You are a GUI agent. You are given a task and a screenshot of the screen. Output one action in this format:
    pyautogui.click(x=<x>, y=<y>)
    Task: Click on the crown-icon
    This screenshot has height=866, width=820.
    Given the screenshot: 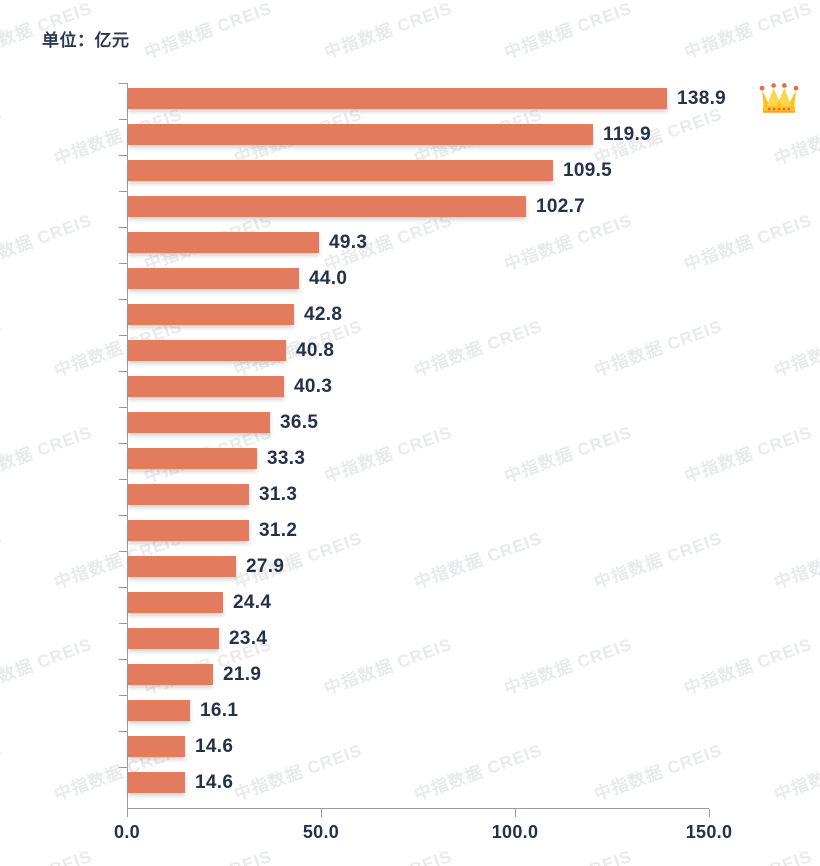 What is the action you would take?
    pyautogui.click(x=779, y=98)
    